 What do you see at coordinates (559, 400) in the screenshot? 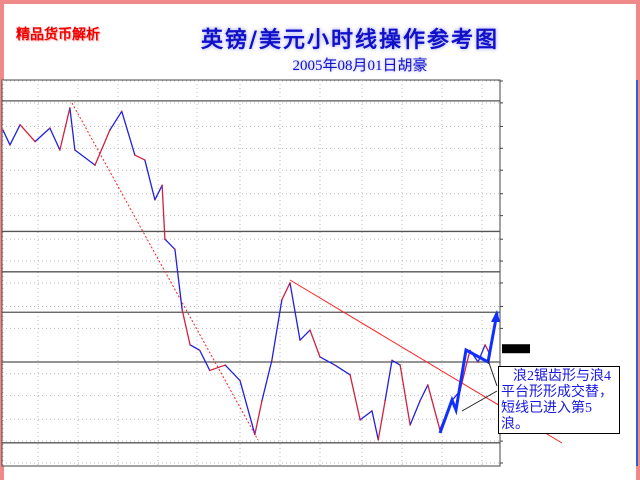
I see `wave-annotation: 浪2锯齿形与浪4平台形形成交替，短线已进入第5浪。` at bounding box center [559, 400].